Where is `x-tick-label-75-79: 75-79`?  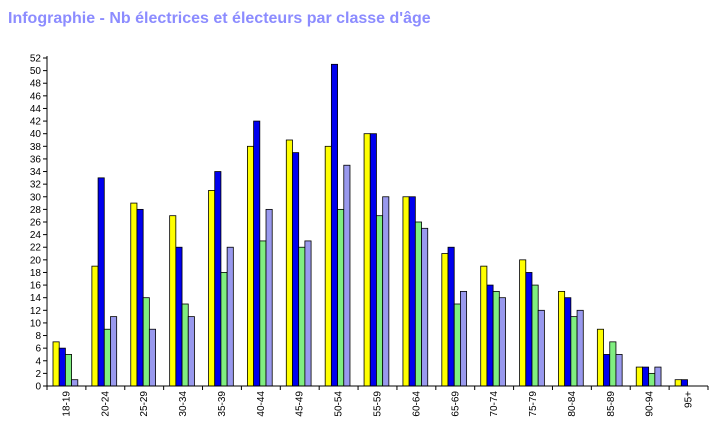 x-tick-label-75-79: 75-79 is located at coordinates (533, 404).